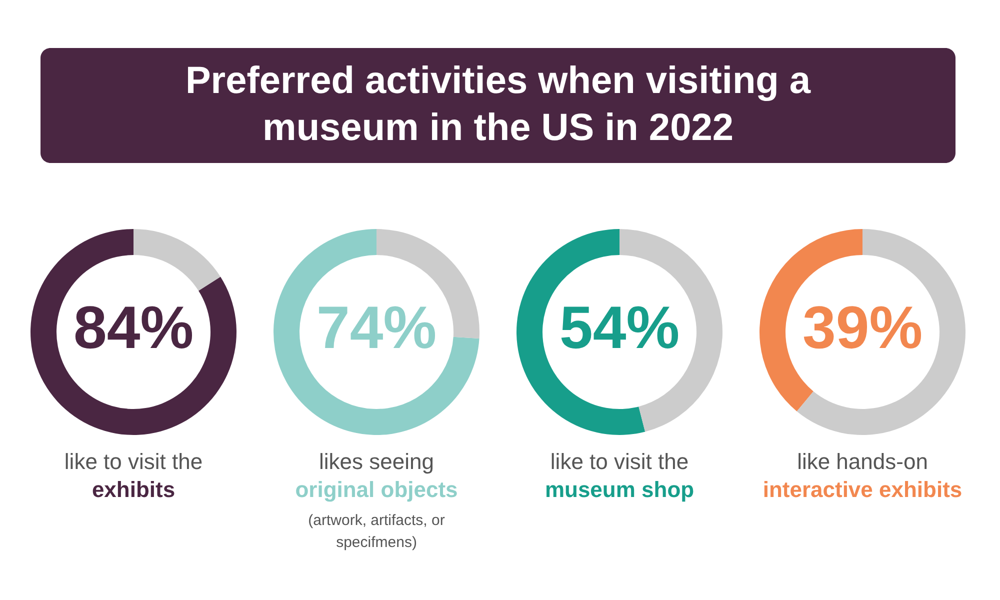 This screenshot has height=600, width=1000. What do you see at coordinates (133, 327) in the screenshot?
I see `data-label: 84%` at bounding box center [133, 327].